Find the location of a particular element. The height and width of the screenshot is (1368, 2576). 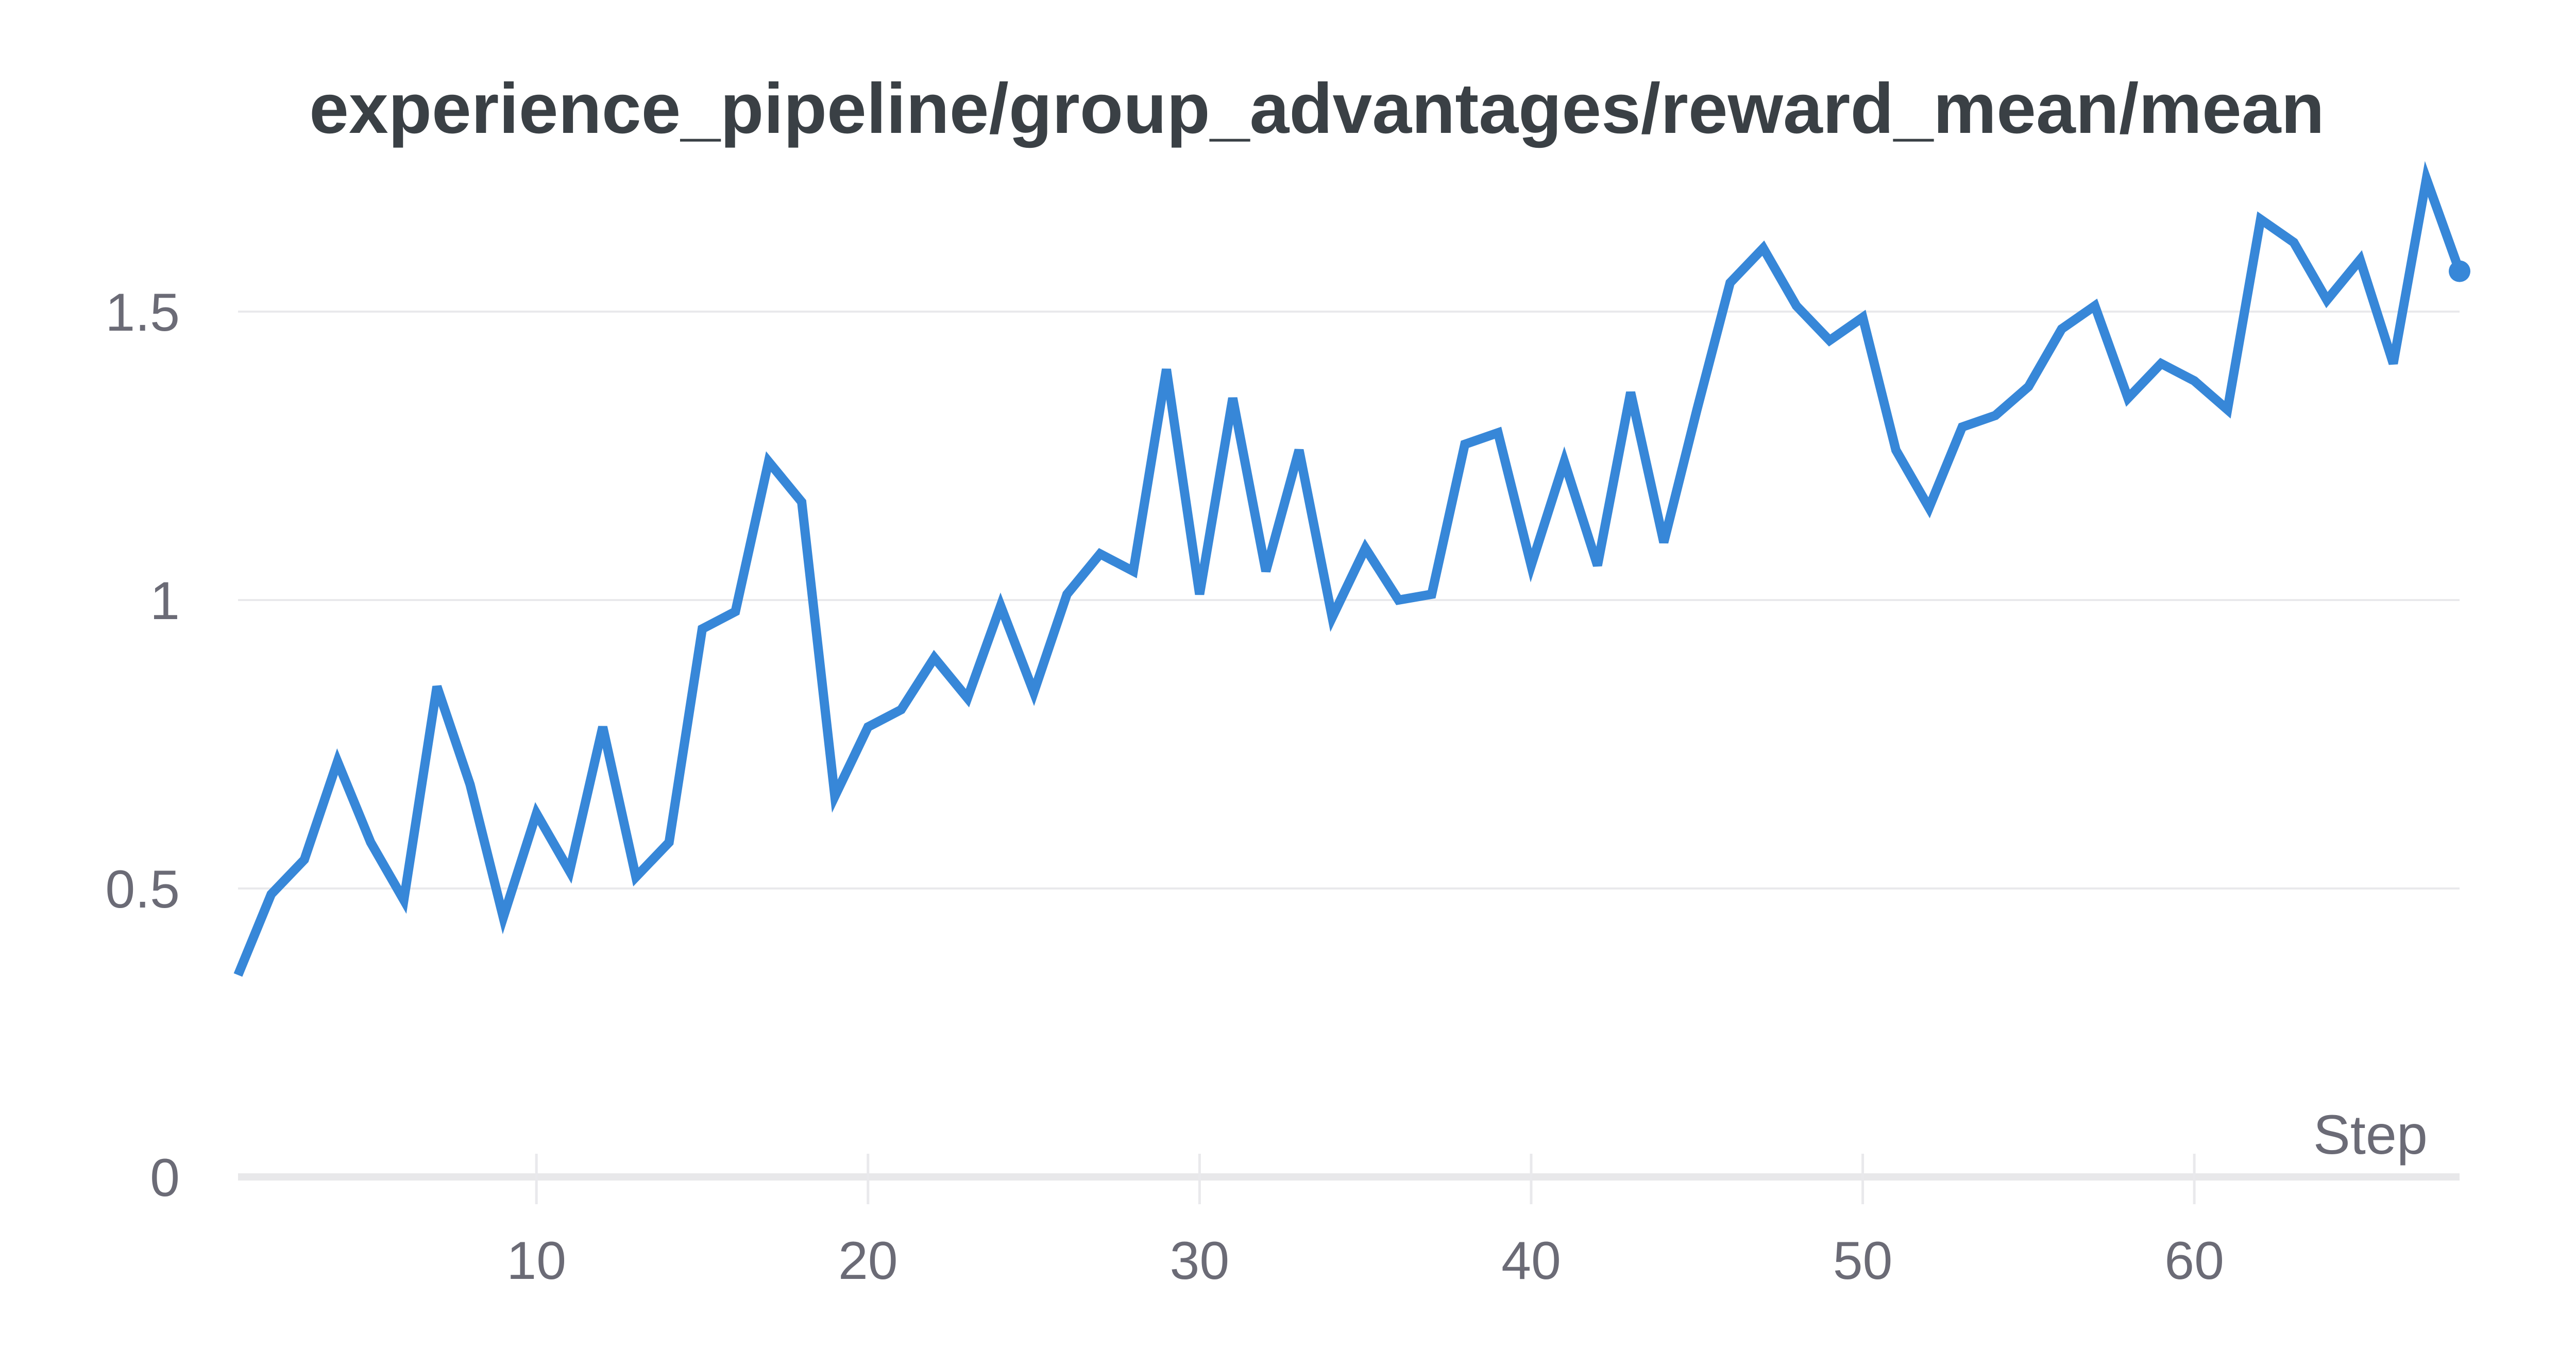

x-tick-label: 60 is located at coordinates (2194, 1261).